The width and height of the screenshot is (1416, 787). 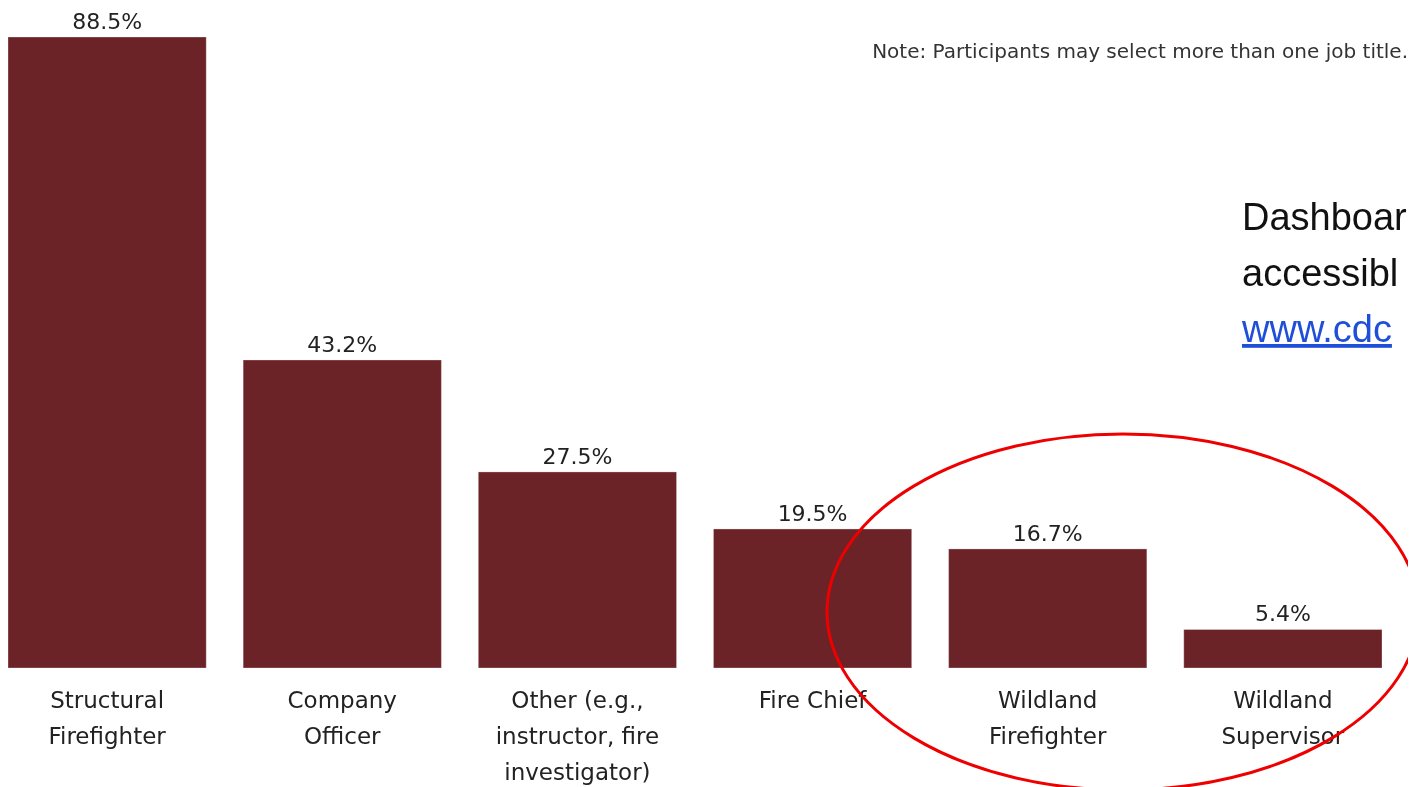 What do you see at coordinates (813, 700) in the screenshot?
I see `x-tick-label: Fire Chief` at bounding box center [813, 700].